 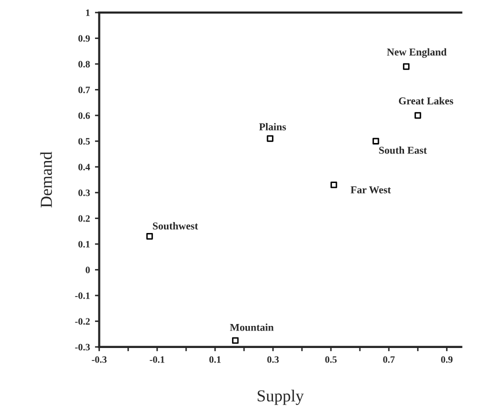 I want to click on y-tick-label: 0.9, so click(x=84, y=38).